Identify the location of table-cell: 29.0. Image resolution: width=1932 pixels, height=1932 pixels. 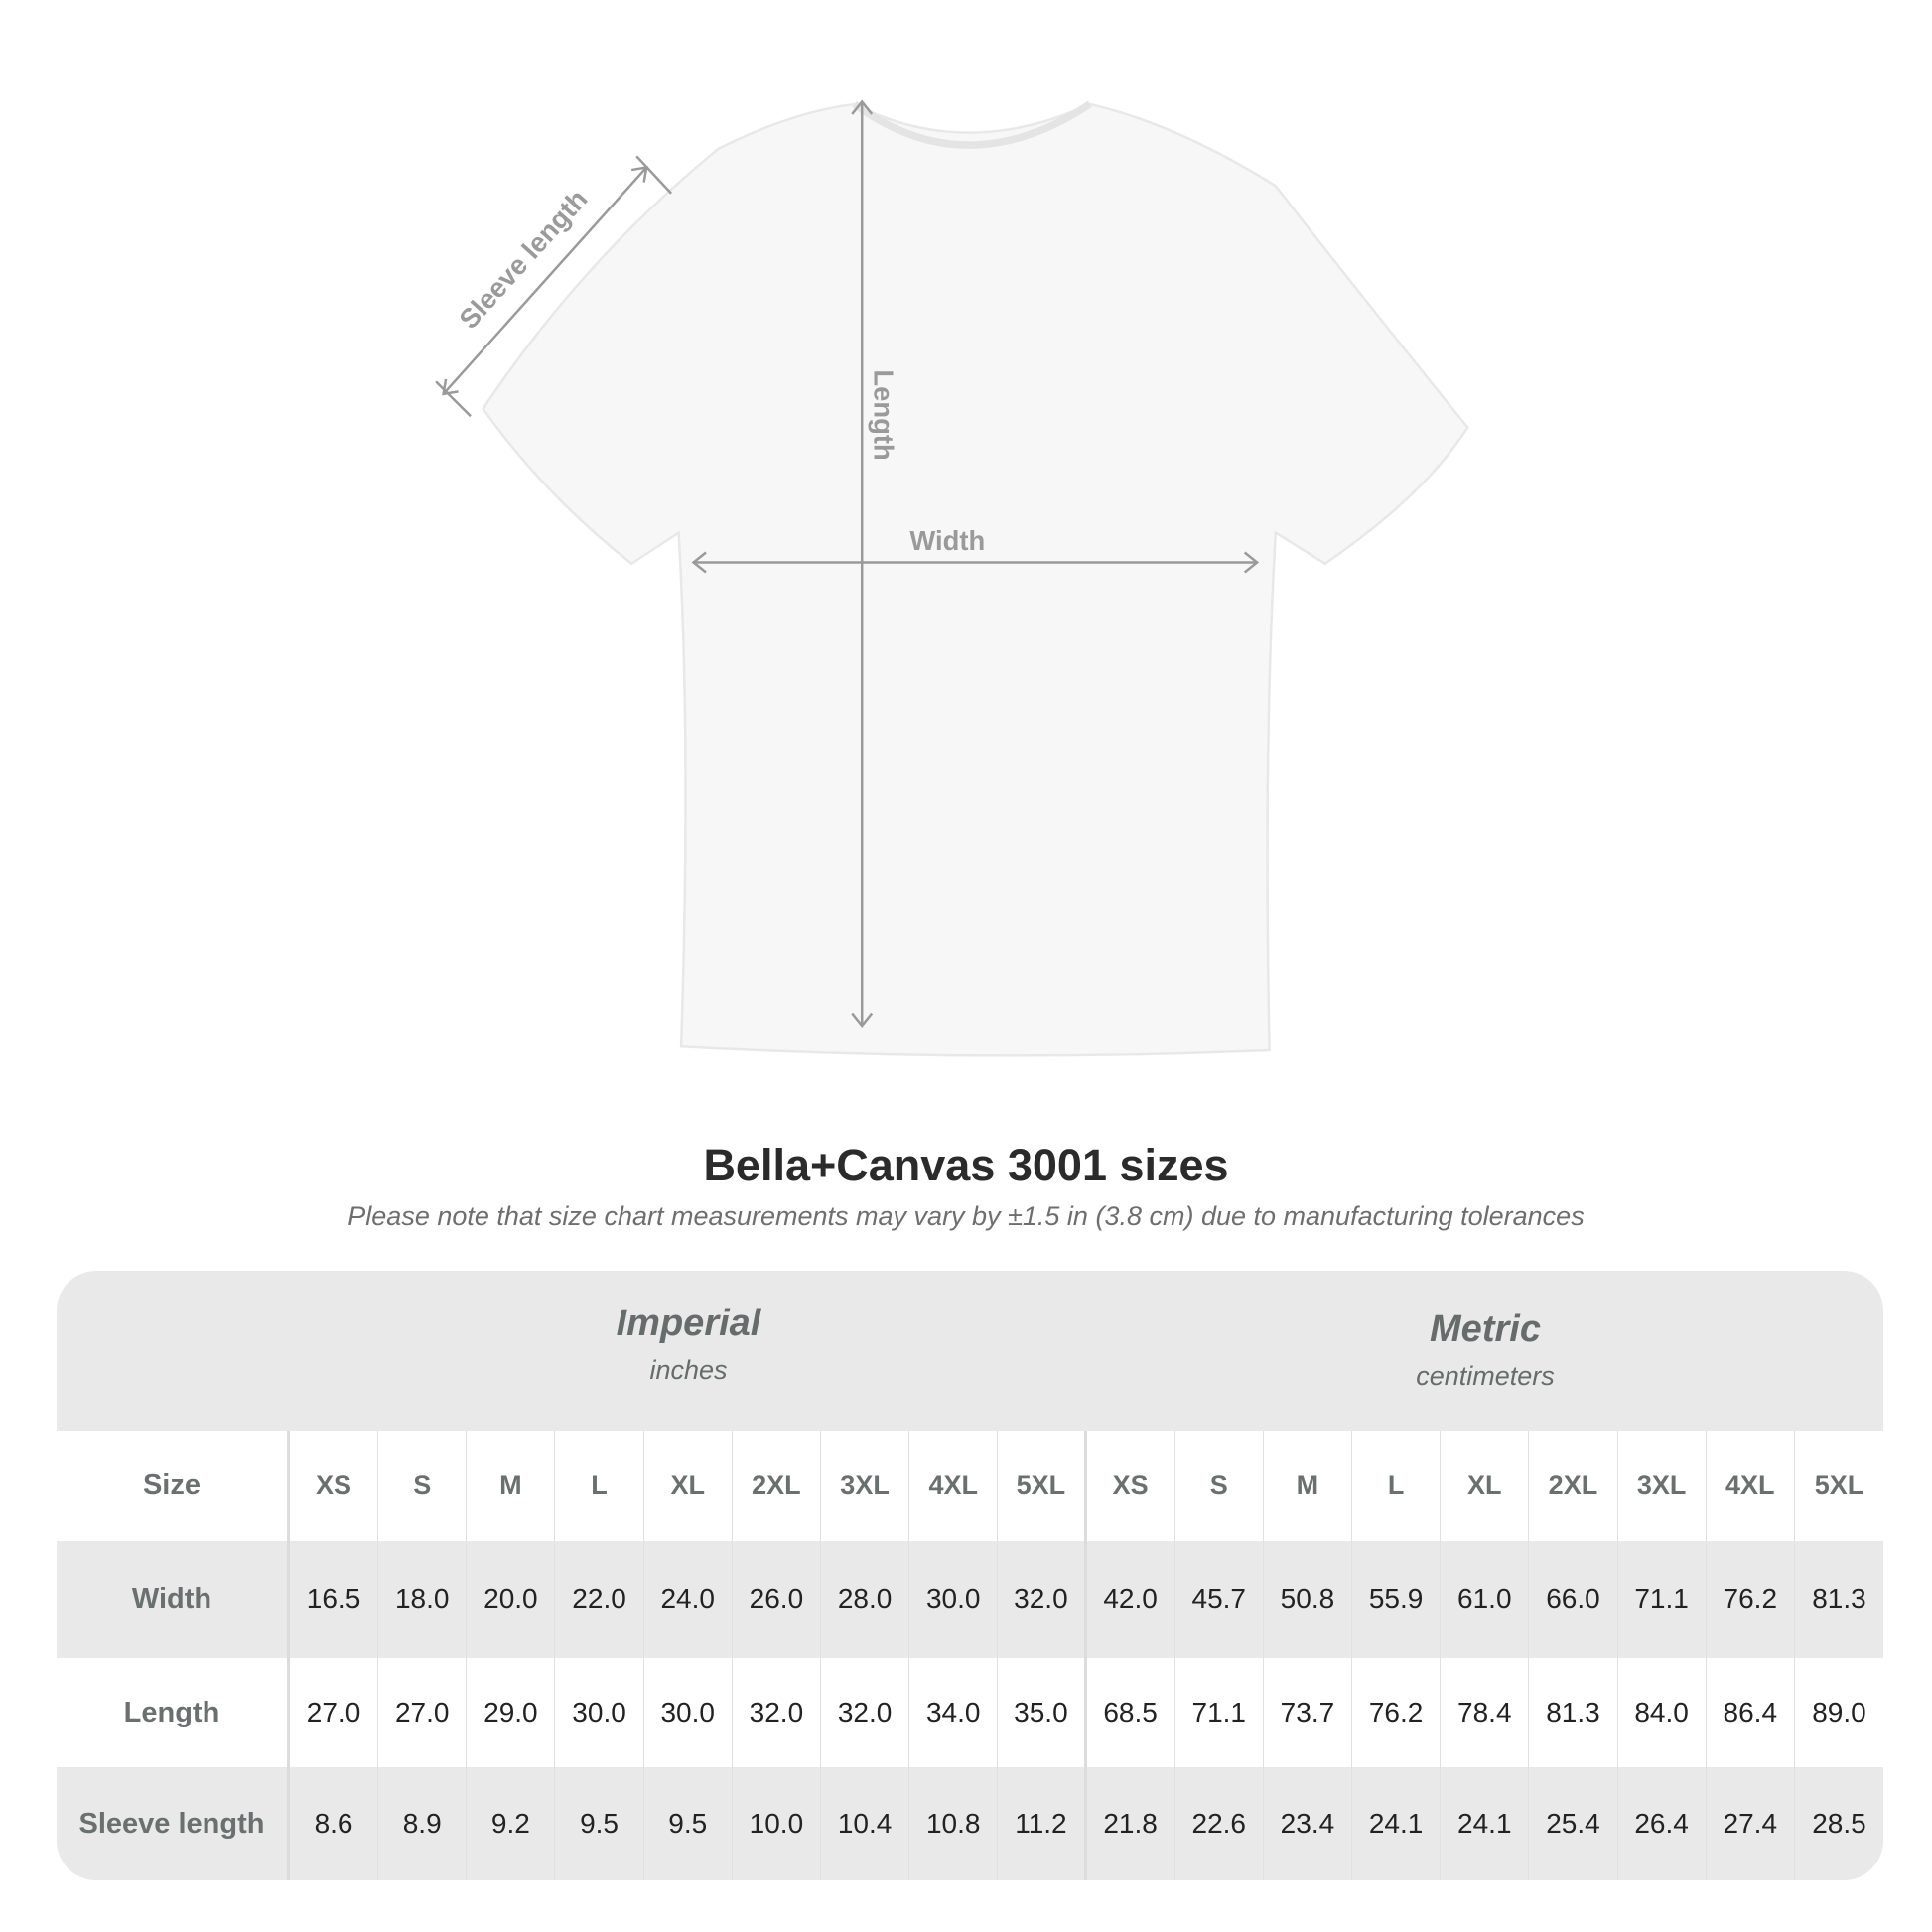
(512, 1713).